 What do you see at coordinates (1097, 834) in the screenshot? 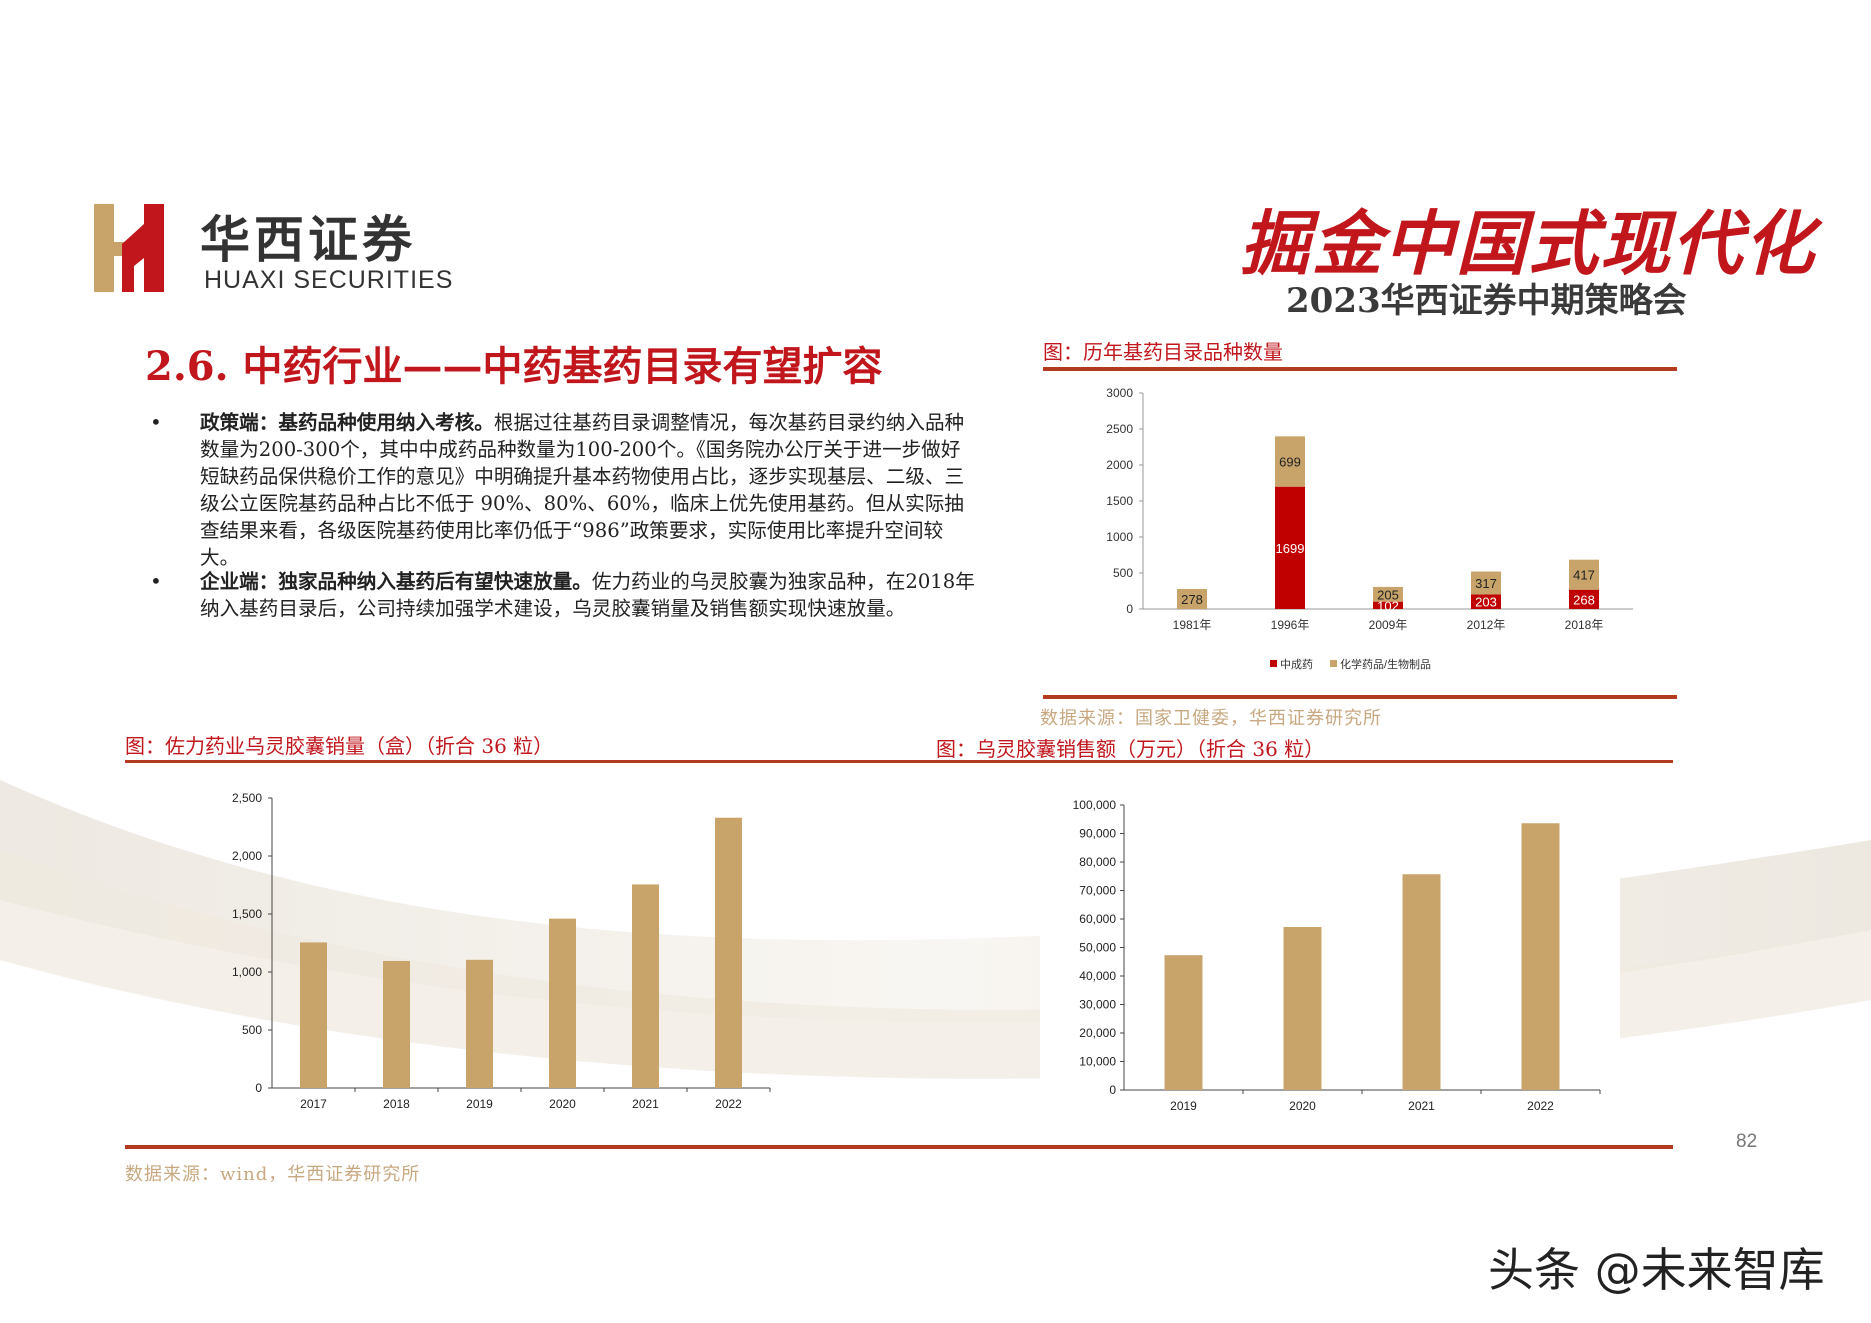
I see `y-tick-label: 90,000` at bounding box center [1097, 834].